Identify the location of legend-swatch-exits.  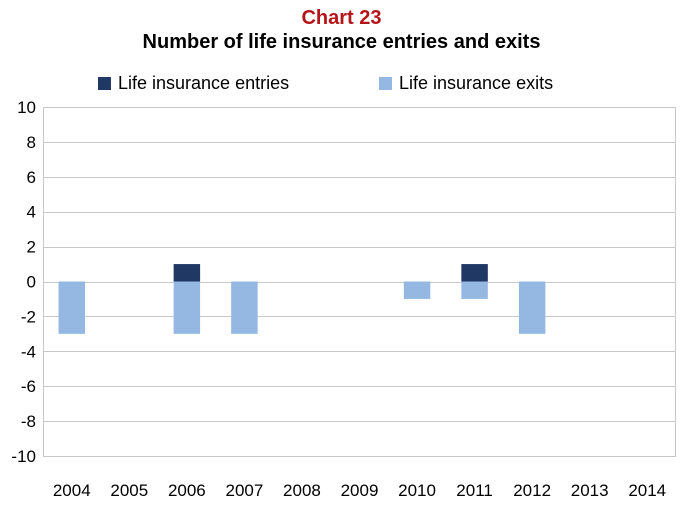
(385, 83).